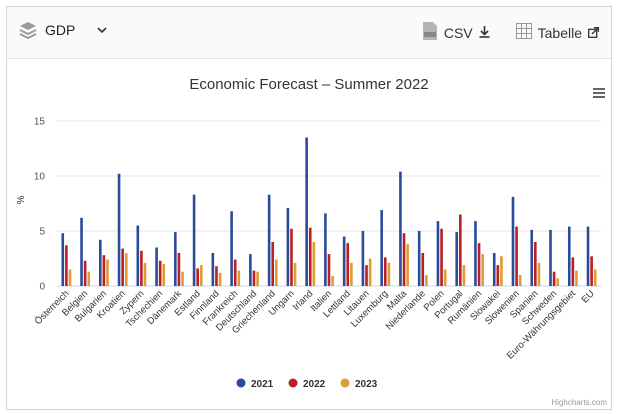 The height and width of the screenshot is (414, 620). Describe the element at coordinates (293, 383) in the screenshot. I see `legend-marker-2022` at that location.